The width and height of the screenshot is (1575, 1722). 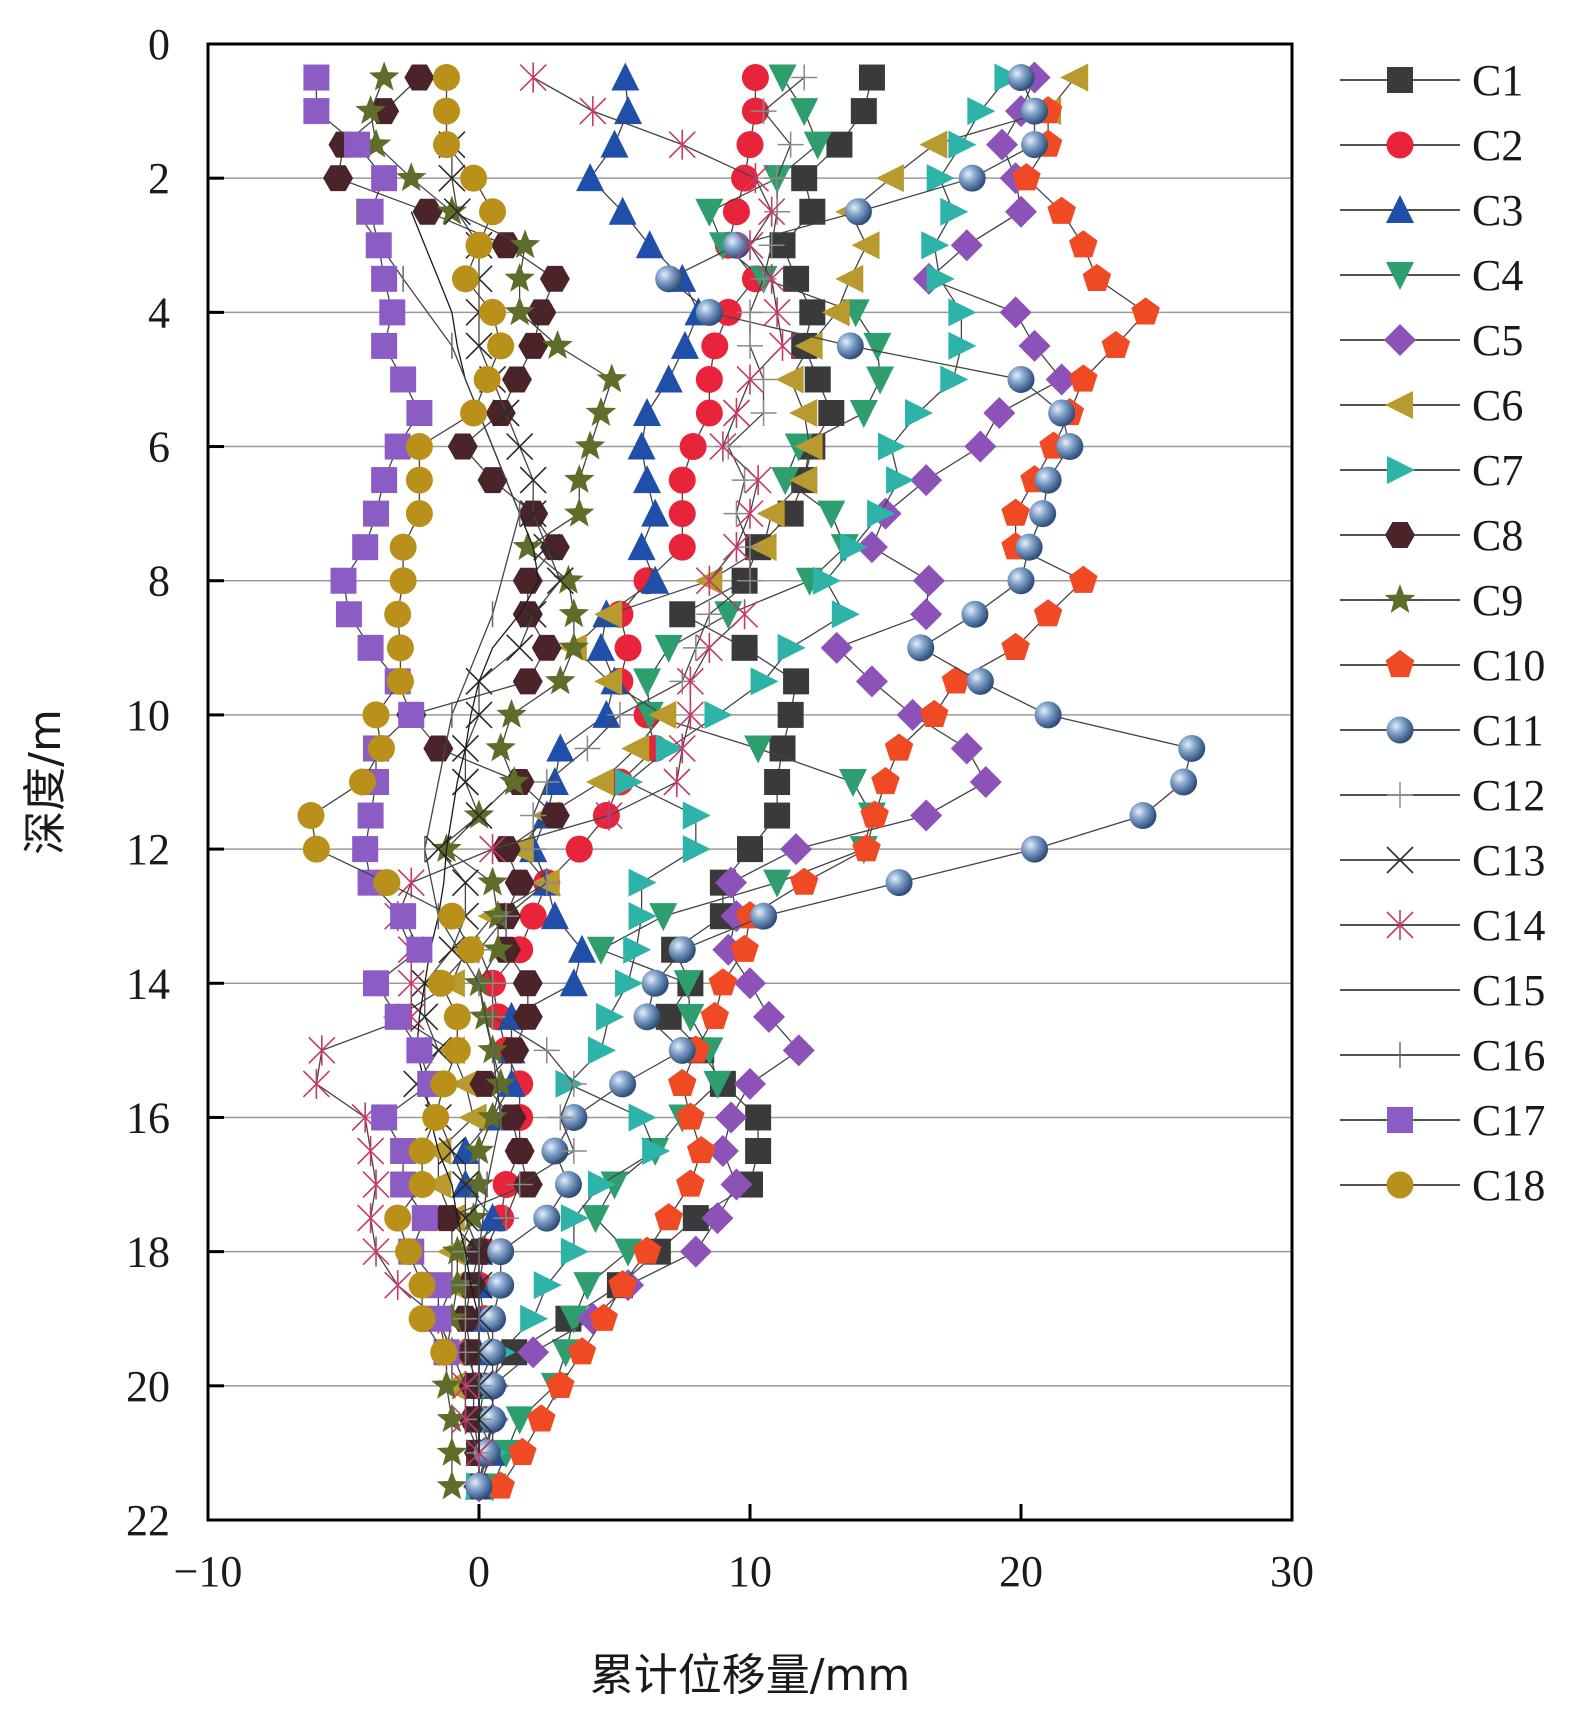 I want to click on legend-item-c2: C2, so click(x=1431, y=145).